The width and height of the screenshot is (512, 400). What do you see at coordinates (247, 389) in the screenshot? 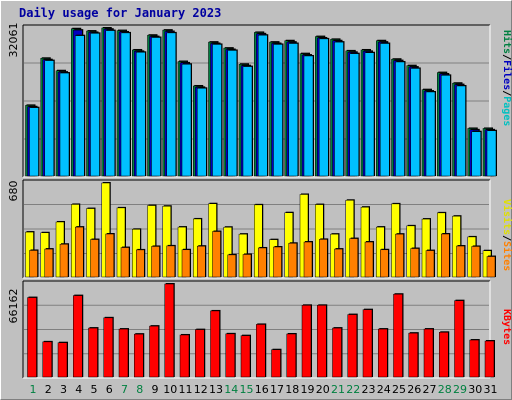
I see `x-tick-day-15: 15` at bounding box center [247, 389].